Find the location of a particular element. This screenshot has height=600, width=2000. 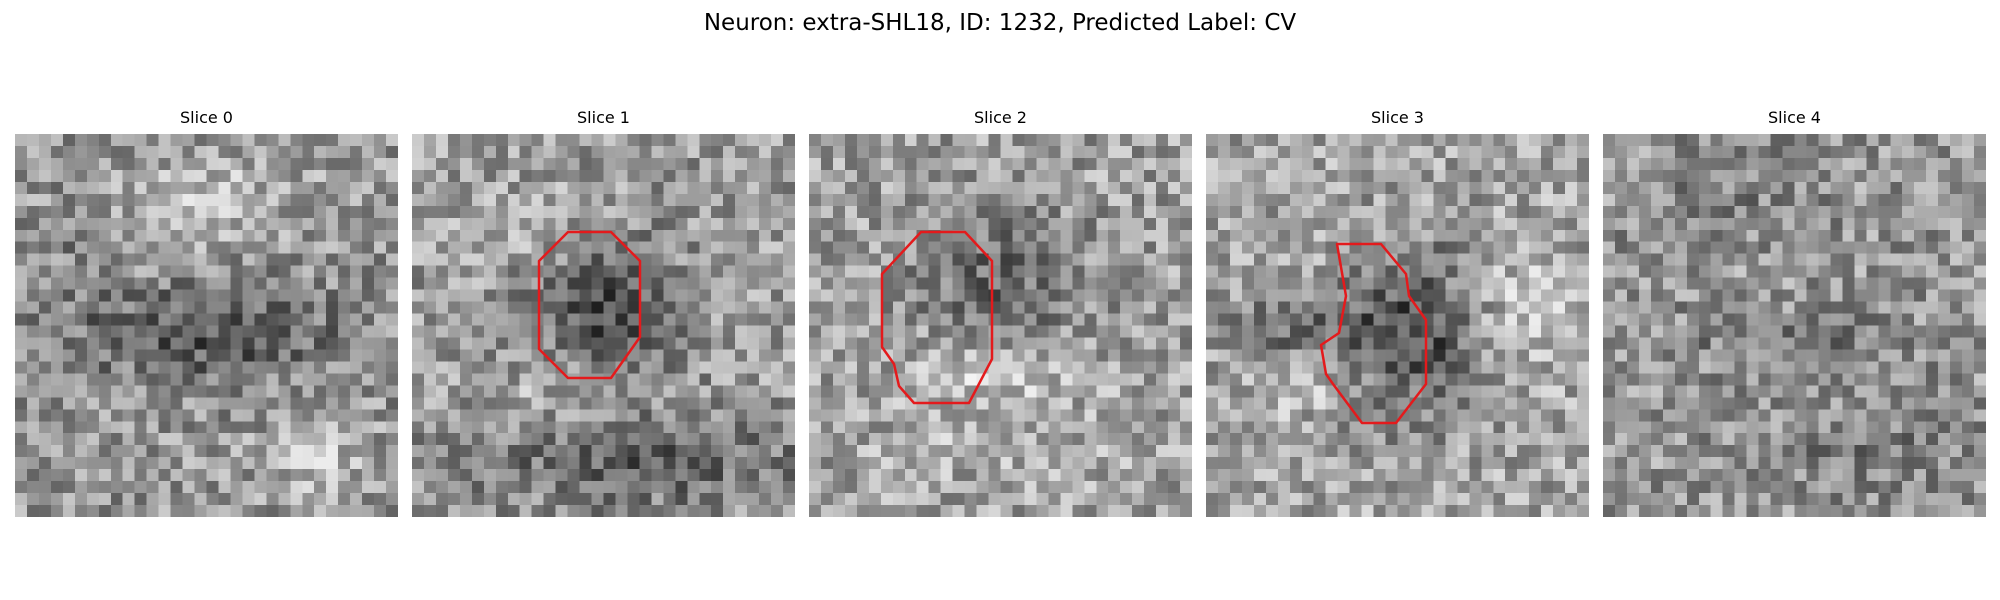

slice-title-3: Slice 3 is located at coordinates (1397, 118).